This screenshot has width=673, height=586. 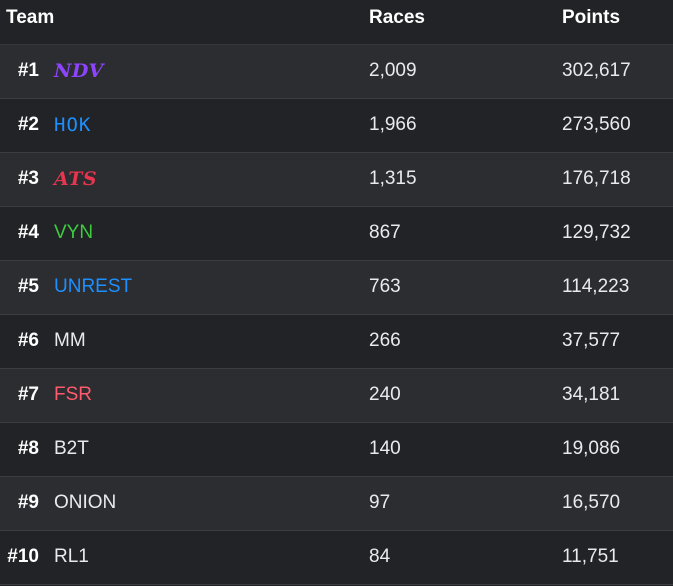 What do you see at coordinates (393, 70) in the screenshot?
I see `team-races: 2,009` at bounding box center [393, 70].